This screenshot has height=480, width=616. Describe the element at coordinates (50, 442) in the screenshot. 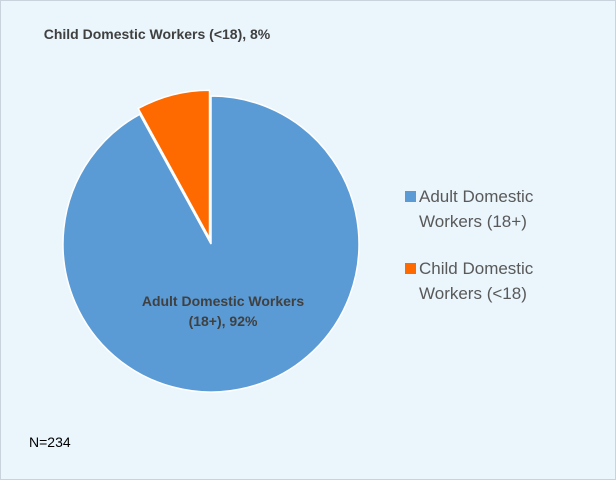

I see `annotation: N=234` at that location.